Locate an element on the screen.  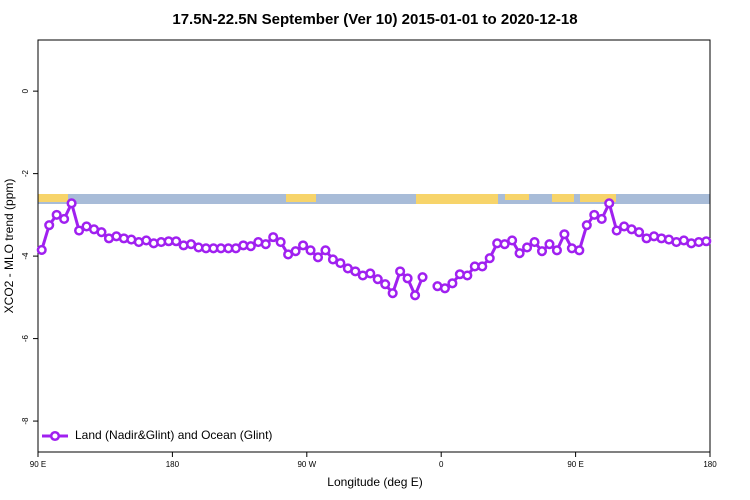
x-axis-label: Longitude (deg E) is located at coordinates (374, 482).